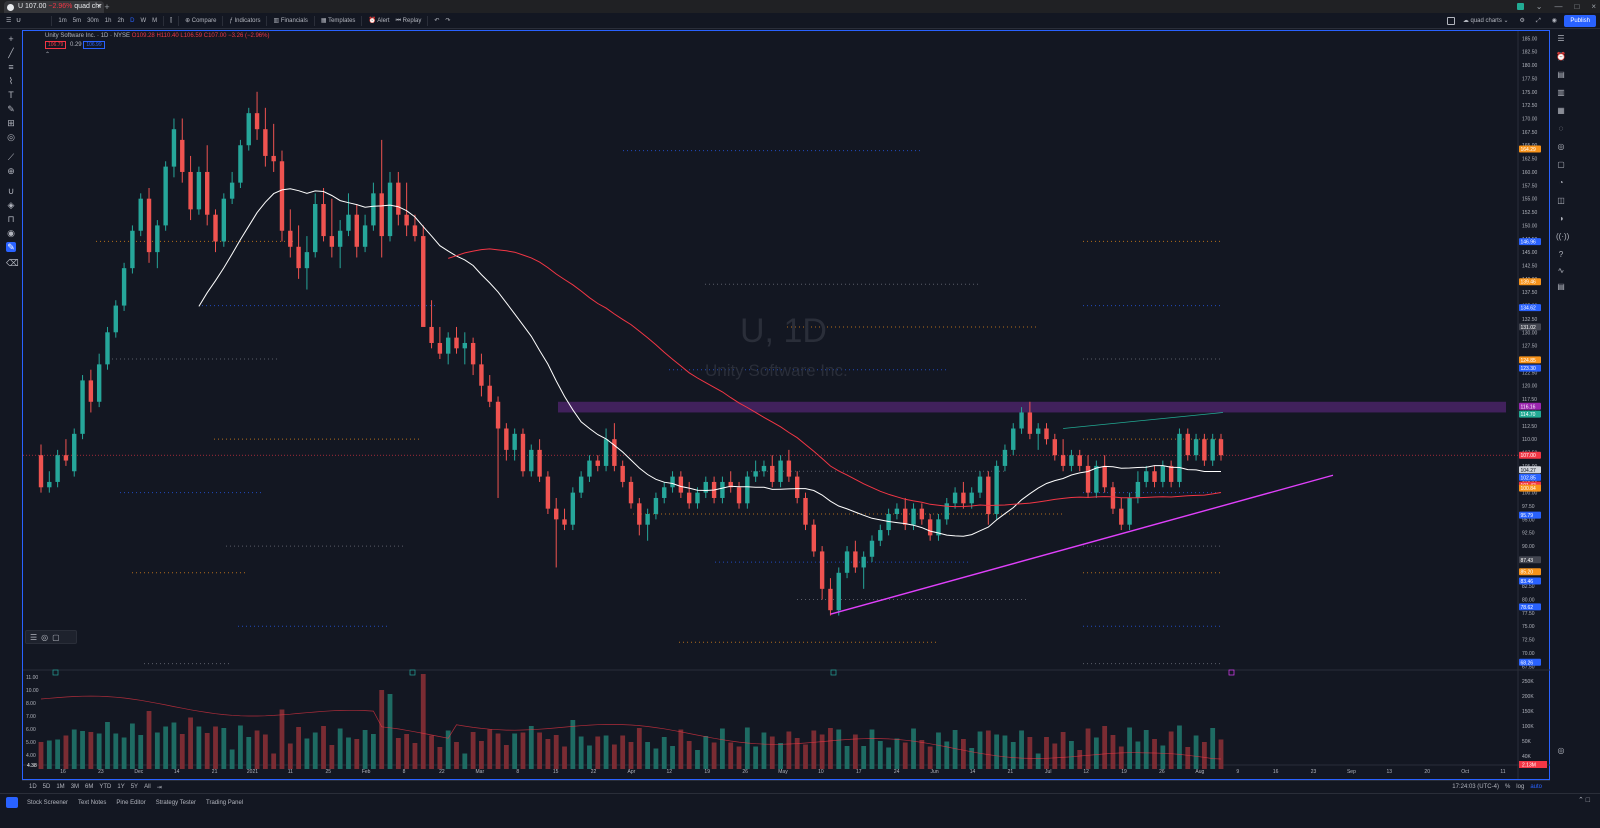 This screenshot has height=828, width=1600. What do you see at coordinates (290, 20) in the screenshot?
I see `financials-button: ▥ Financials` at bounding box center [290, 20].